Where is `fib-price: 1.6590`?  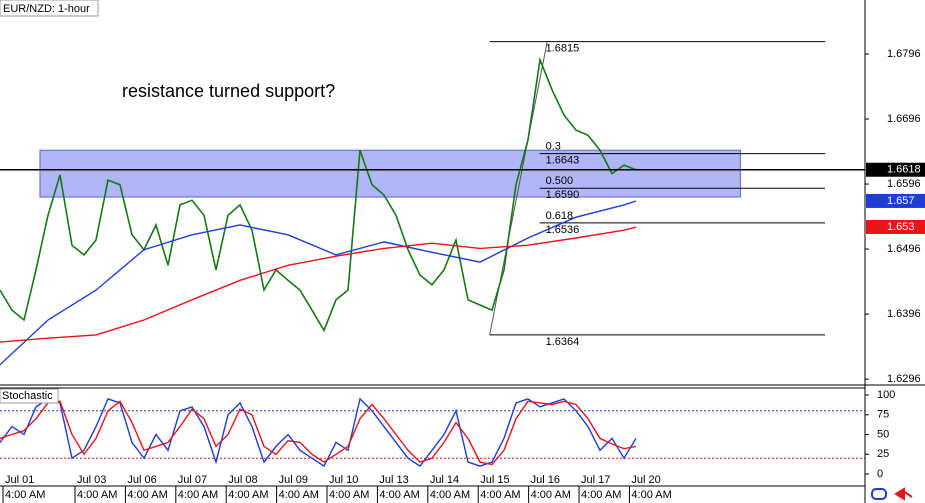
fib-price: 1.6590 is located at coordinates (563, 195).